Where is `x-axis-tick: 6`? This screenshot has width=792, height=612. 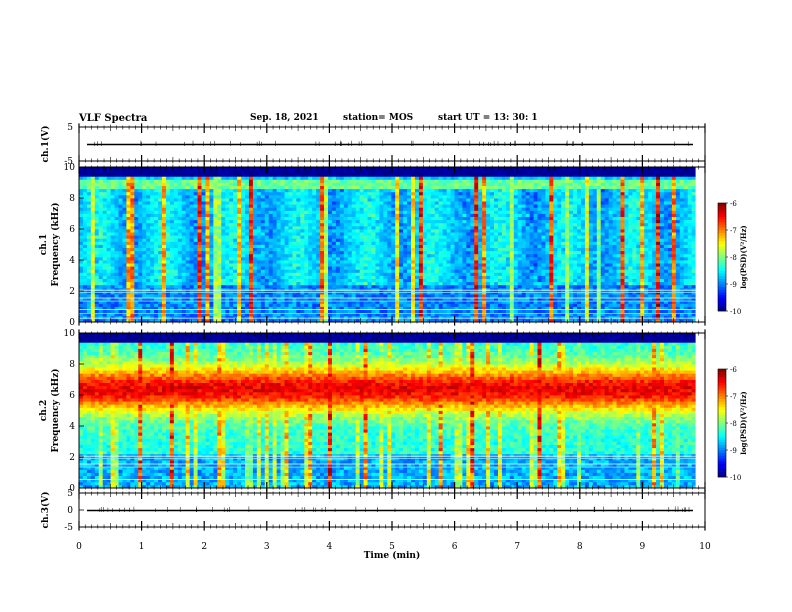 x-axis-tick: 6 is located at coordinates (455, 547).